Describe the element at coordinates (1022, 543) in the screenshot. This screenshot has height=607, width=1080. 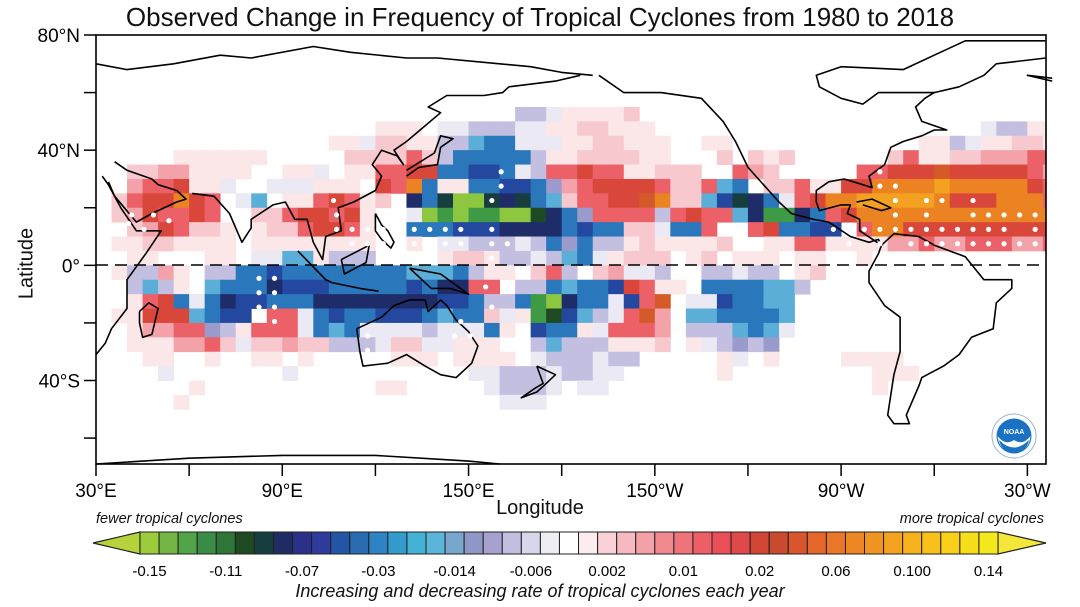
I see `colorbar-right-extend` at that location.